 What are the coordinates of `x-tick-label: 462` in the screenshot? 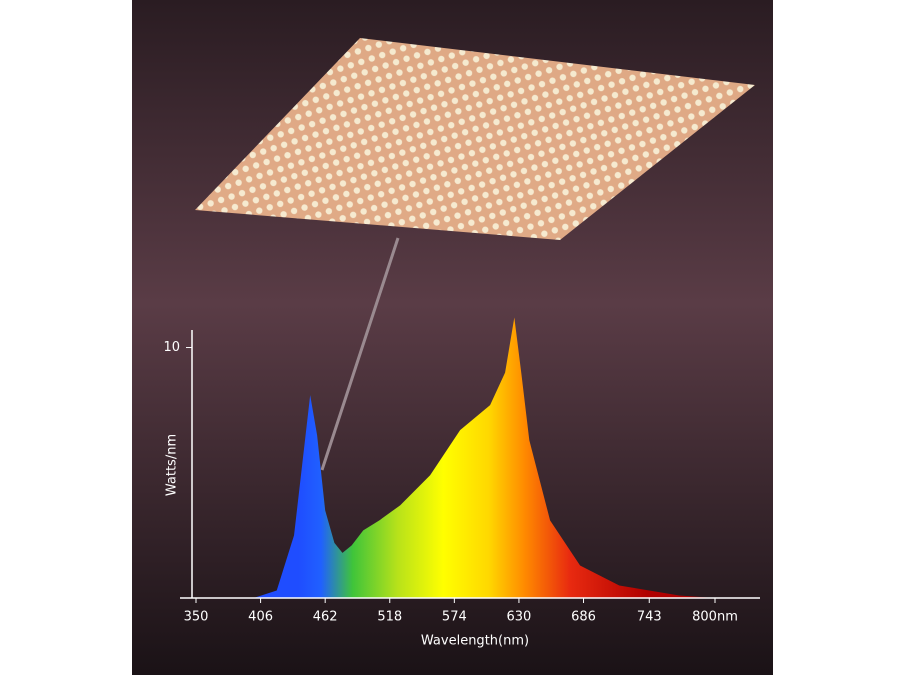 It's located at (325, 617).